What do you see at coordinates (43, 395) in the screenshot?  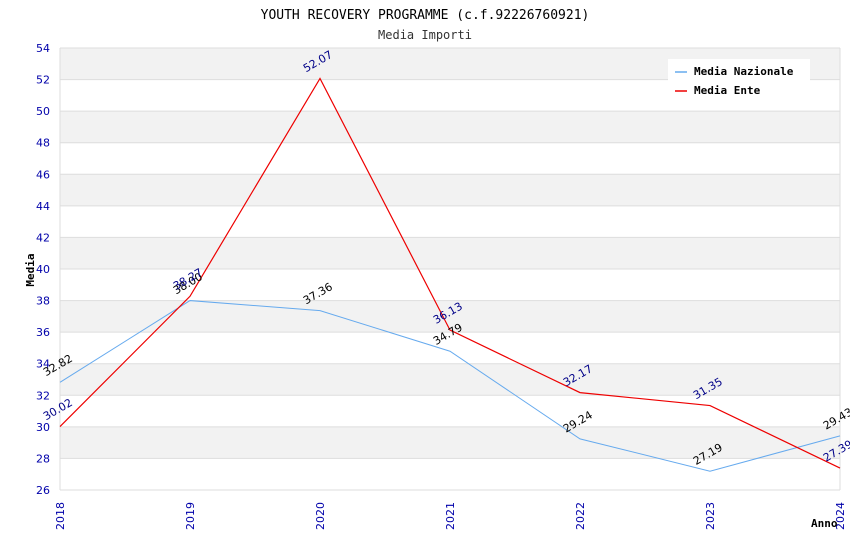 I see `y-tick-label: 32` at bounding box center [43, 395].